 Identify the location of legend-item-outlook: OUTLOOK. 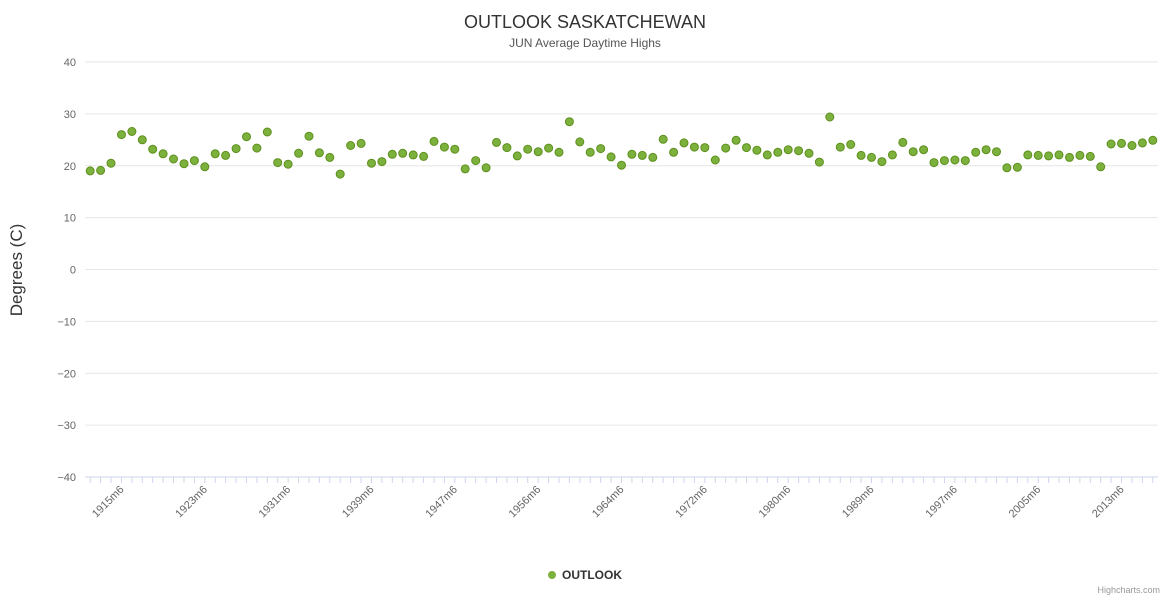
(585, 575).